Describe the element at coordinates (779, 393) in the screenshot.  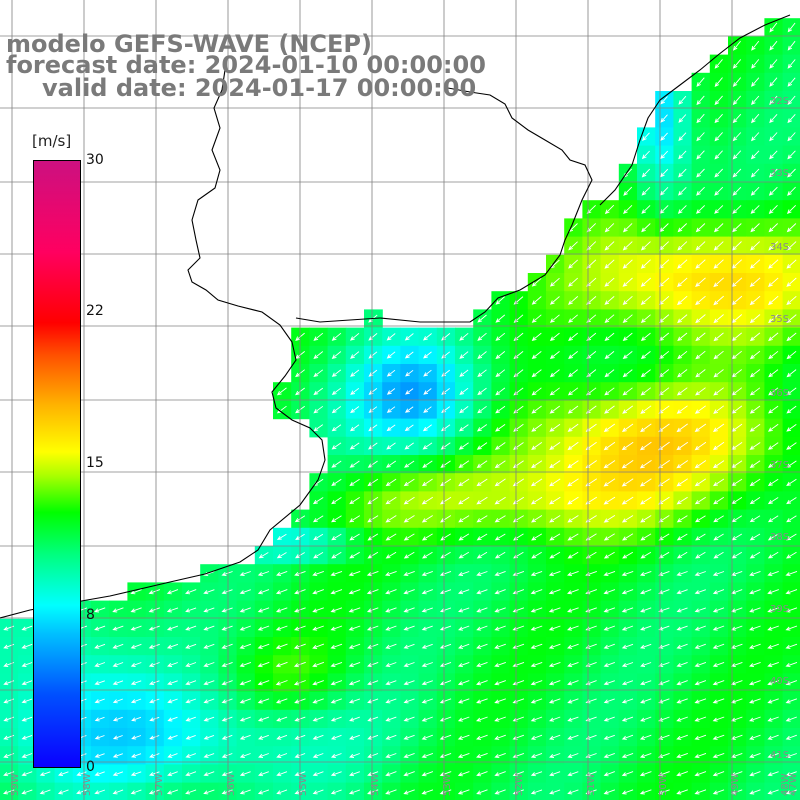
I see `latitude-label: 36S` at that location.